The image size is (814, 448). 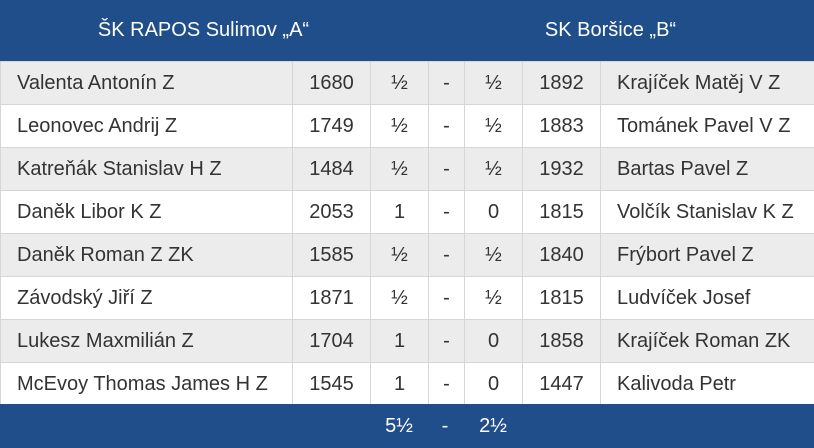 What do you see at coordinates (331, 341) in the screenshot?
I see `home-player-rating: 1704` at bounding box center [331, 341].